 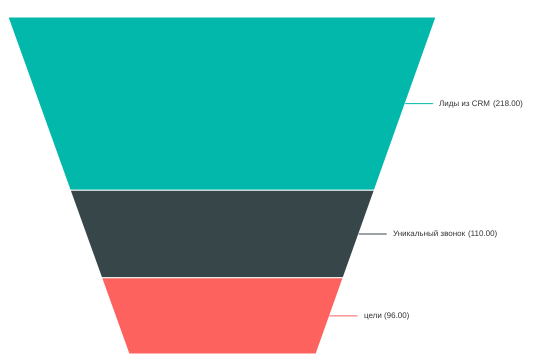 What do you see at coordinates (483, 233) in the screenshot?
I see `data-label: (110.00)` at bounding box center [483, 233].